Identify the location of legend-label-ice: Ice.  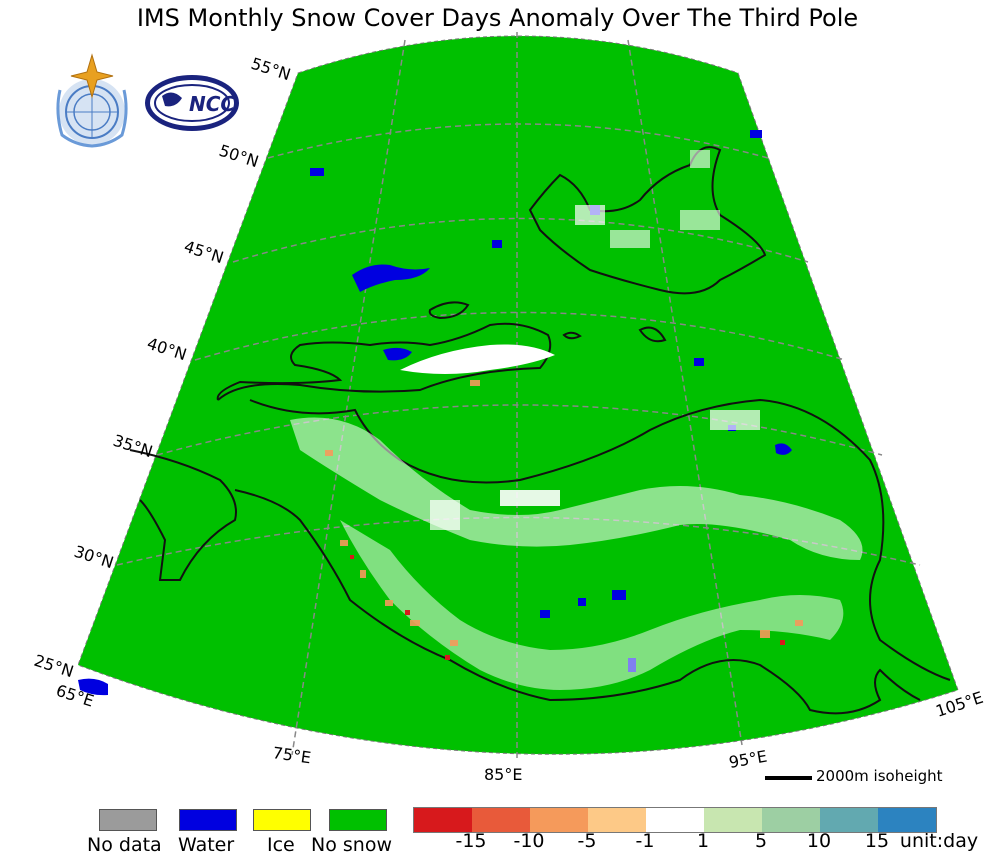
(281, 845).